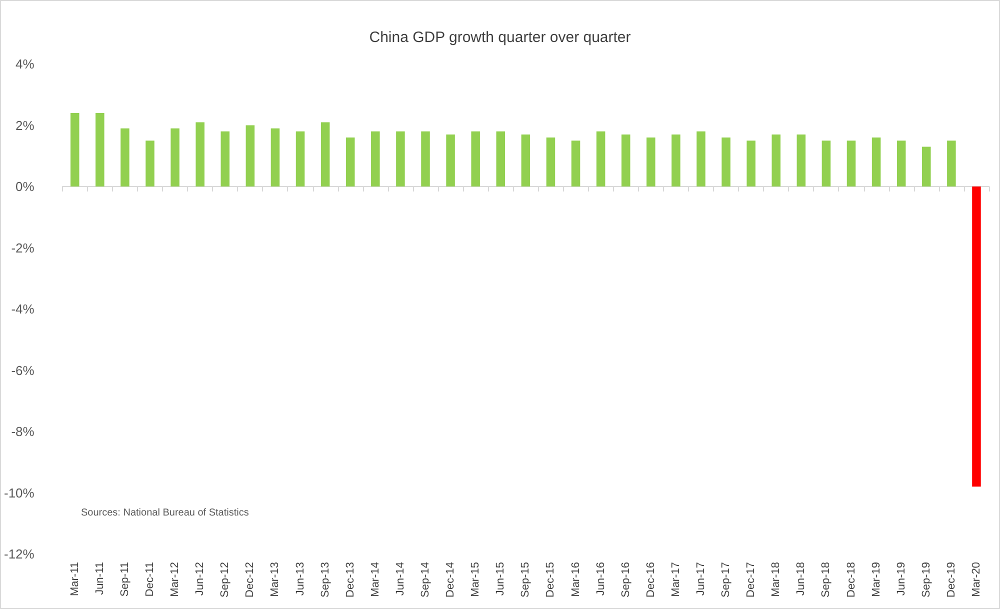 Image resolution: width=1000 pixels, height=609 pixels. I want to click on annotation: Sources: National Bureau of Statistics, so click(165, 513).